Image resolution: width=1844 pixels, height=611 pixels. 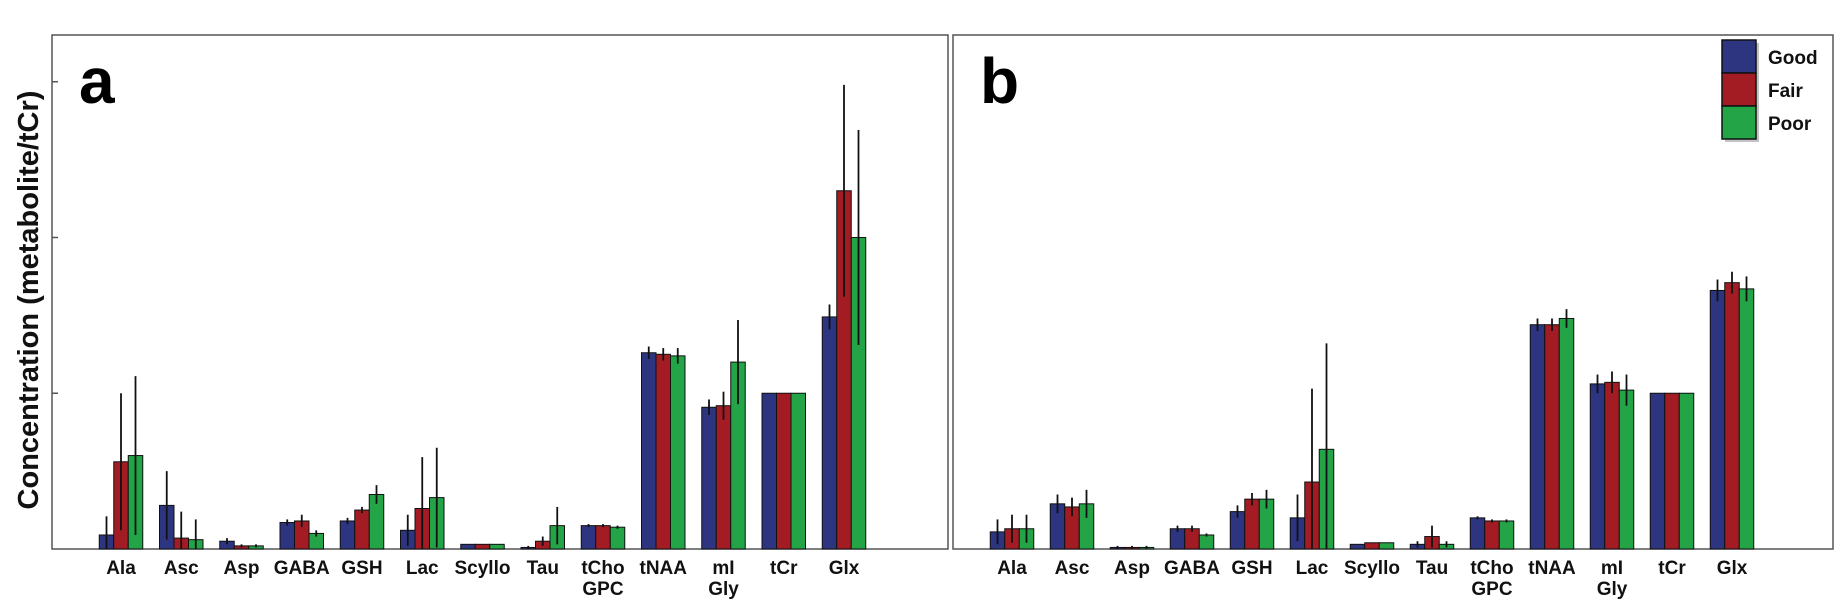 What do you see at coordinates (1552, 437) in the screenshot?
I see `bar-b-tNAA-fair` at bounding box center [1552, 437].